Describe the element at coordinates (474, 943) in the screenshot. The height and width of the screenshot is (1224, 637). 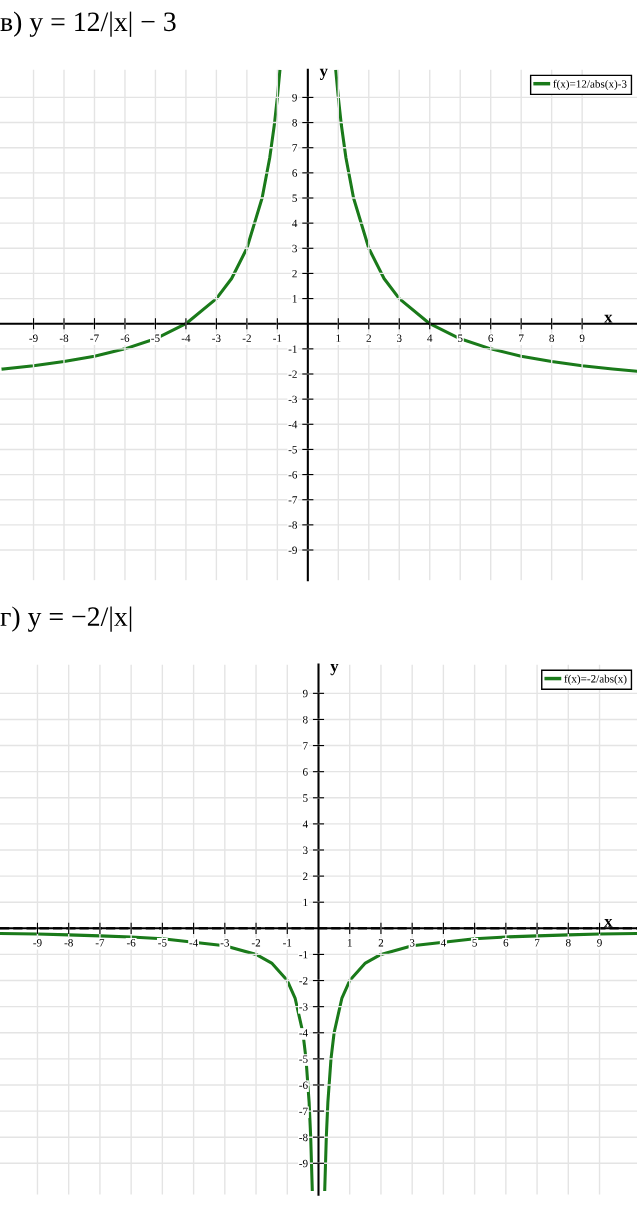
I see `x-tick-label: 5` at that location.